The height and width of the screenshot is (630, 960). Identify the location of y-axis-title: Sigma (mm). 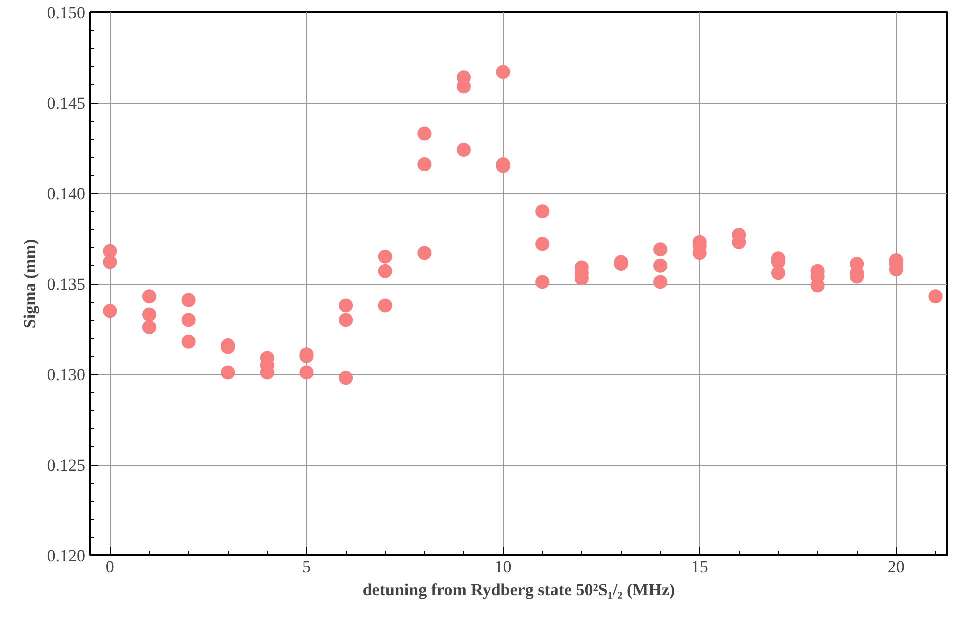
(30, 284).